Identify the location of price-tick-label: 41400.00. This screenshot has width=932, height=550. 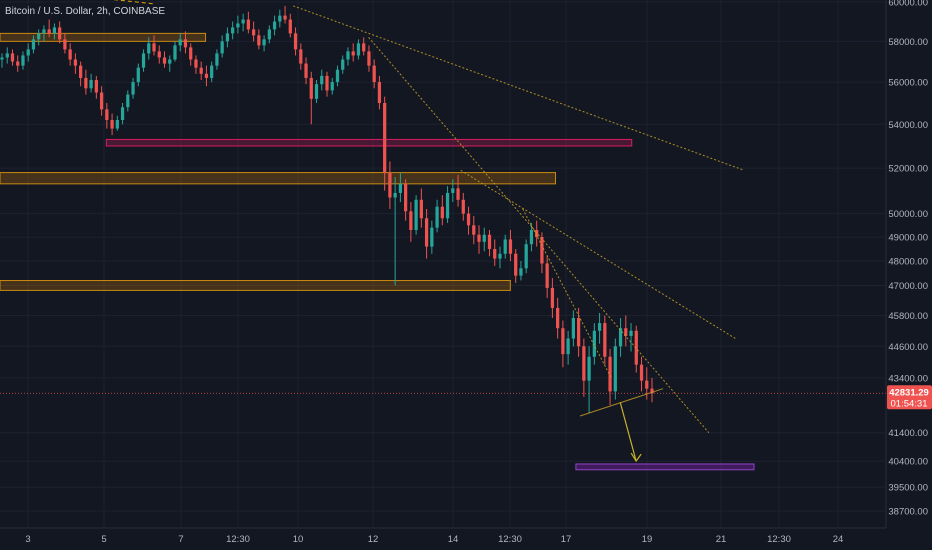
(908, 433).